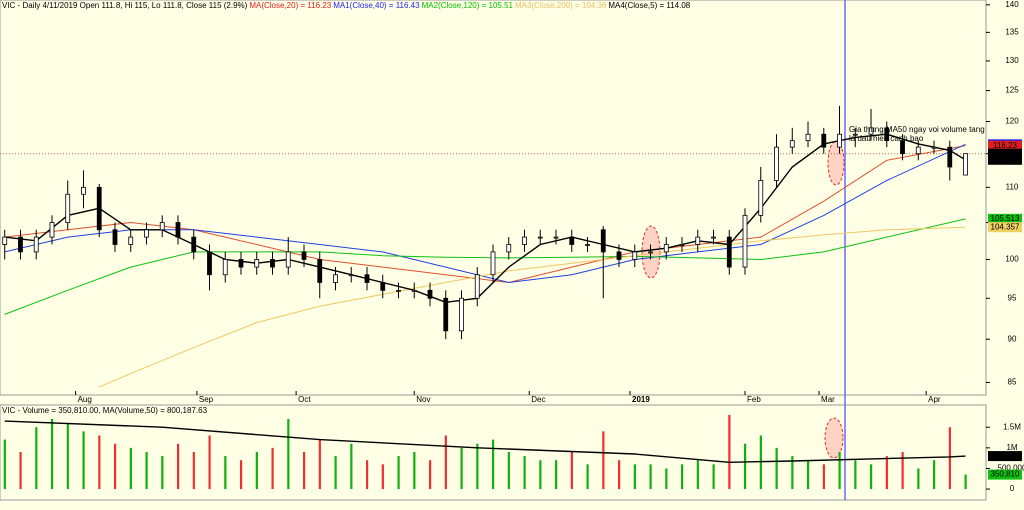 The image size is (1024, 510). What do you see at coordinates (85, 399) in the screenshot?
I see `x-tick-label: Aug` at bounding box center [85, 399].